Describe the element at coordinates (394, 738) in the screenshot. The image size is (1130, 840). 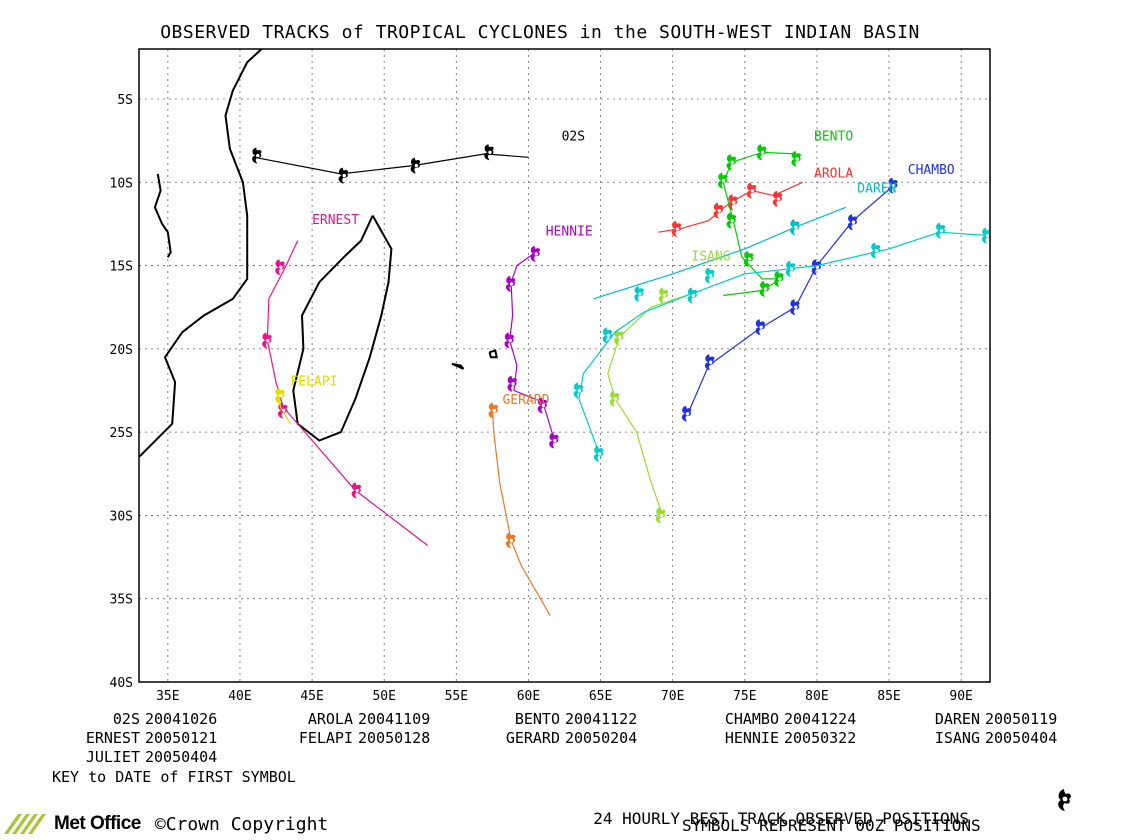
I see `key-storm-date: 20050128` at that location.